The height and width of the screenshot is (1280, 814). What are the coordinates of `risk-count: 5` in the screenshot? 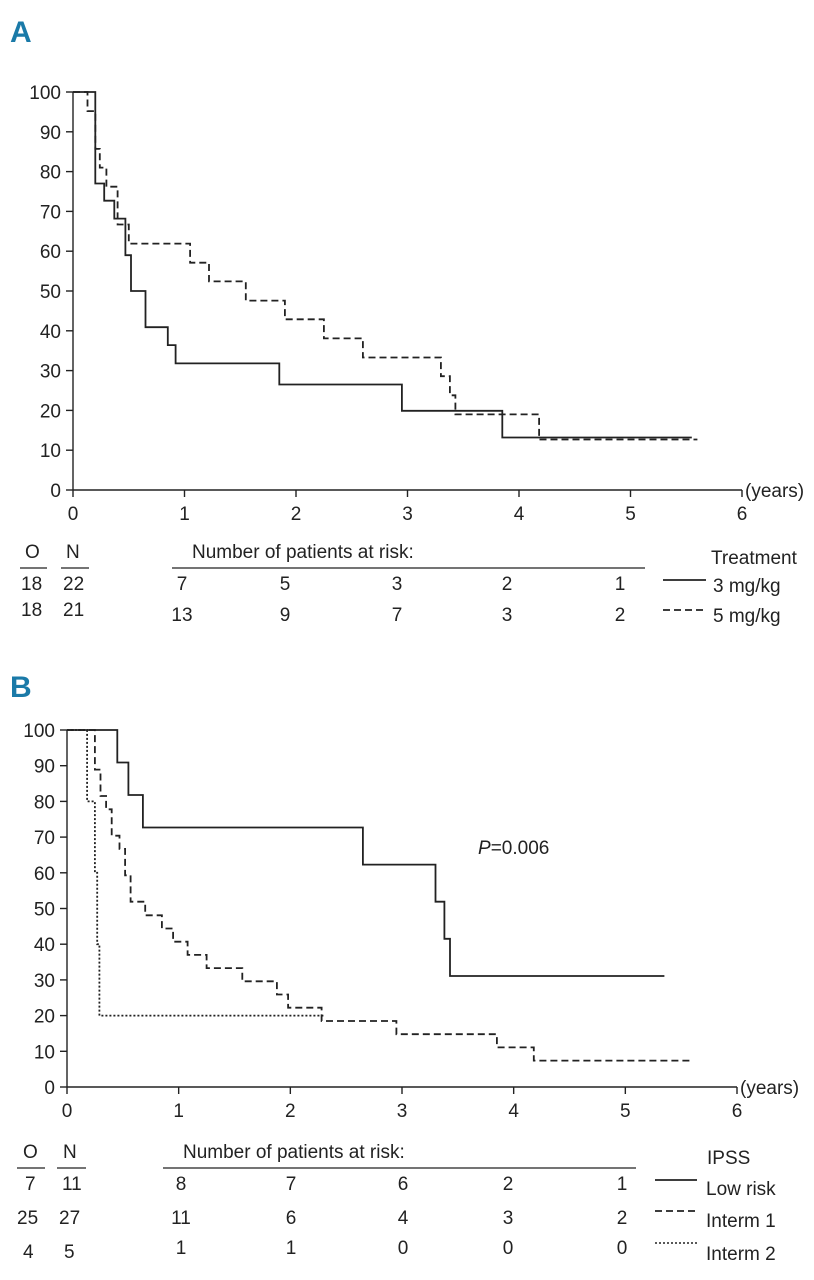 It's located at (285, 584).